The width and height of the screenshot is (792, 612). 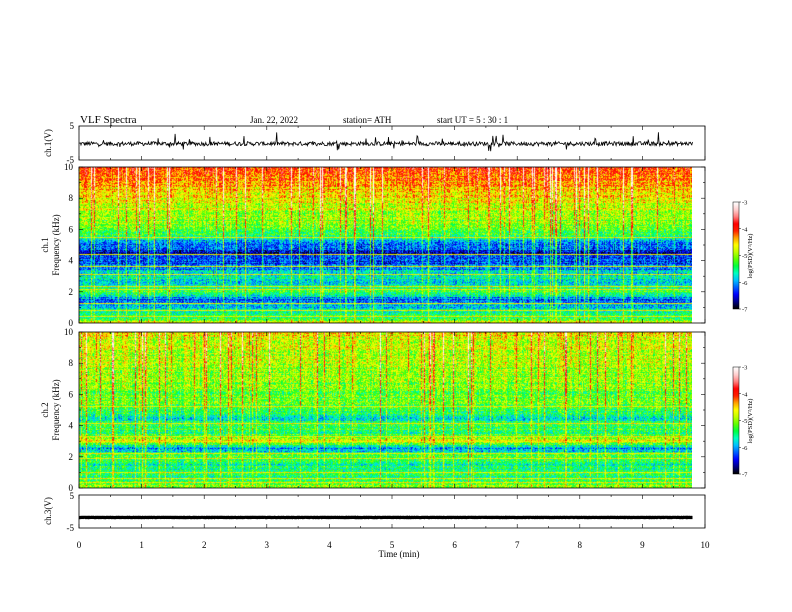 I want to click on ch3-waveform-panel: 5 -5 ch.3(V), so click(x=374, y=512).